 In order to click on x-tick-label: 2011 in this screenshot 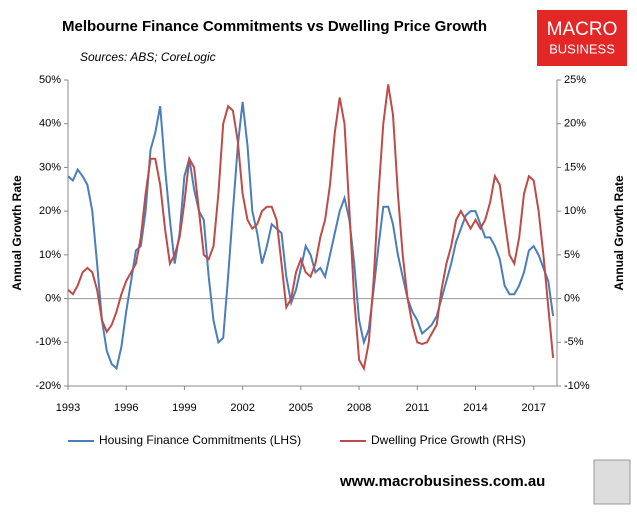, I will do `click(417, 408)`.